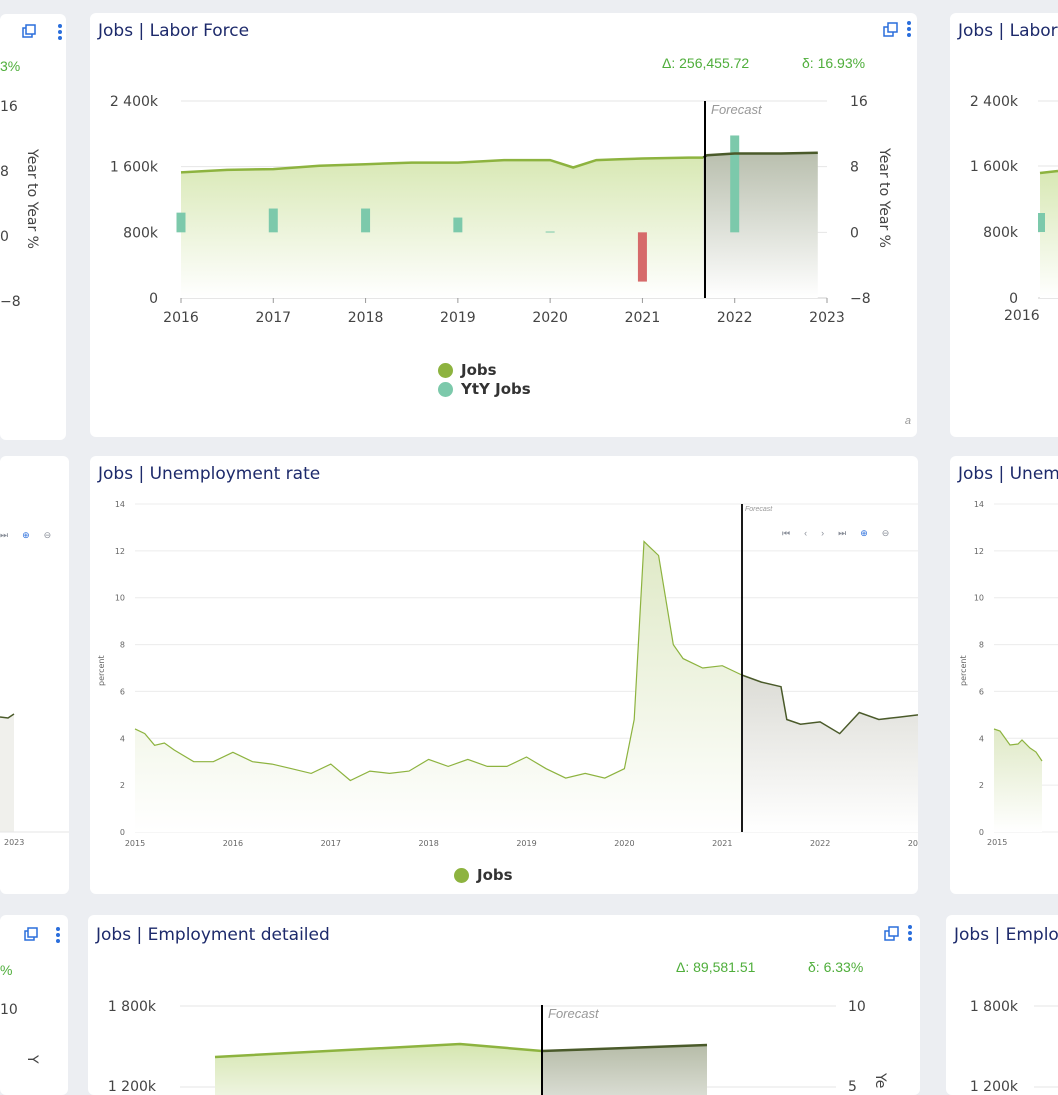 This screenshot has height=1095, width=1058. Describe the element at coordinates (32, 1059) in the screenshot. I see `axis-title: Y` at that location.